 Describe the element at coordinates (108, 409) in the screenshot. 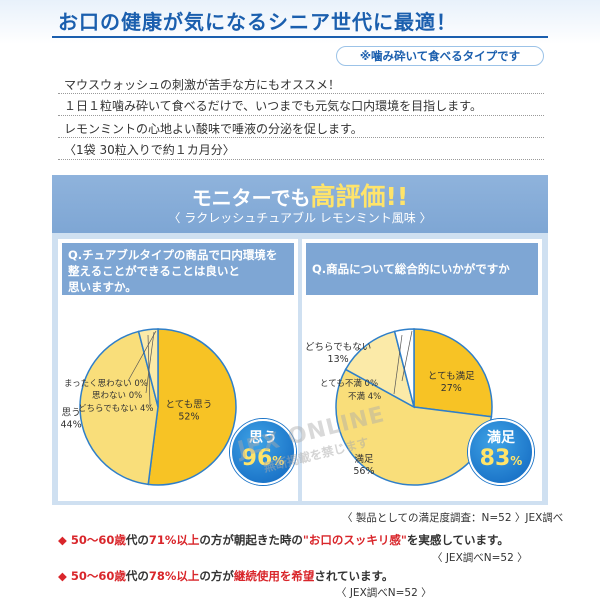

I see `slice-label-neutral: どちらでもない` at that location.